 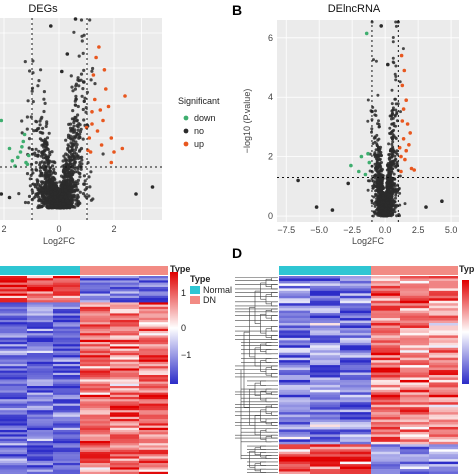 What do you see at coordinates (401, 156) in the screenshot?
I see `panel-b-point-up` at bounding box center [401, 156].